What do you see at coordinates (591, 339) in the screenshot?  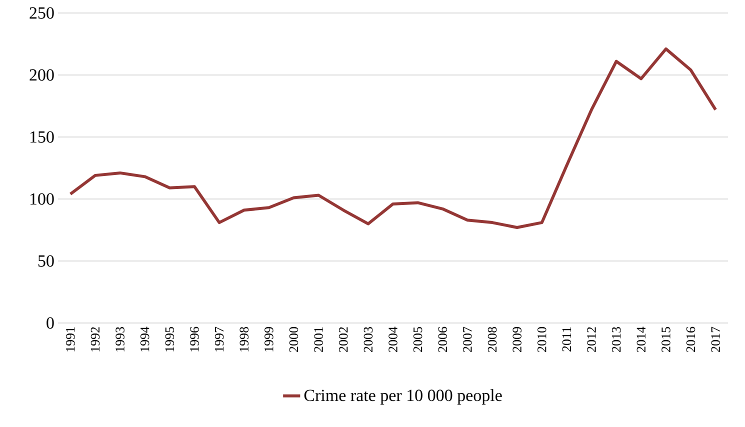 I see `x-tick-label: 2012` at bounding box center [591, 339].